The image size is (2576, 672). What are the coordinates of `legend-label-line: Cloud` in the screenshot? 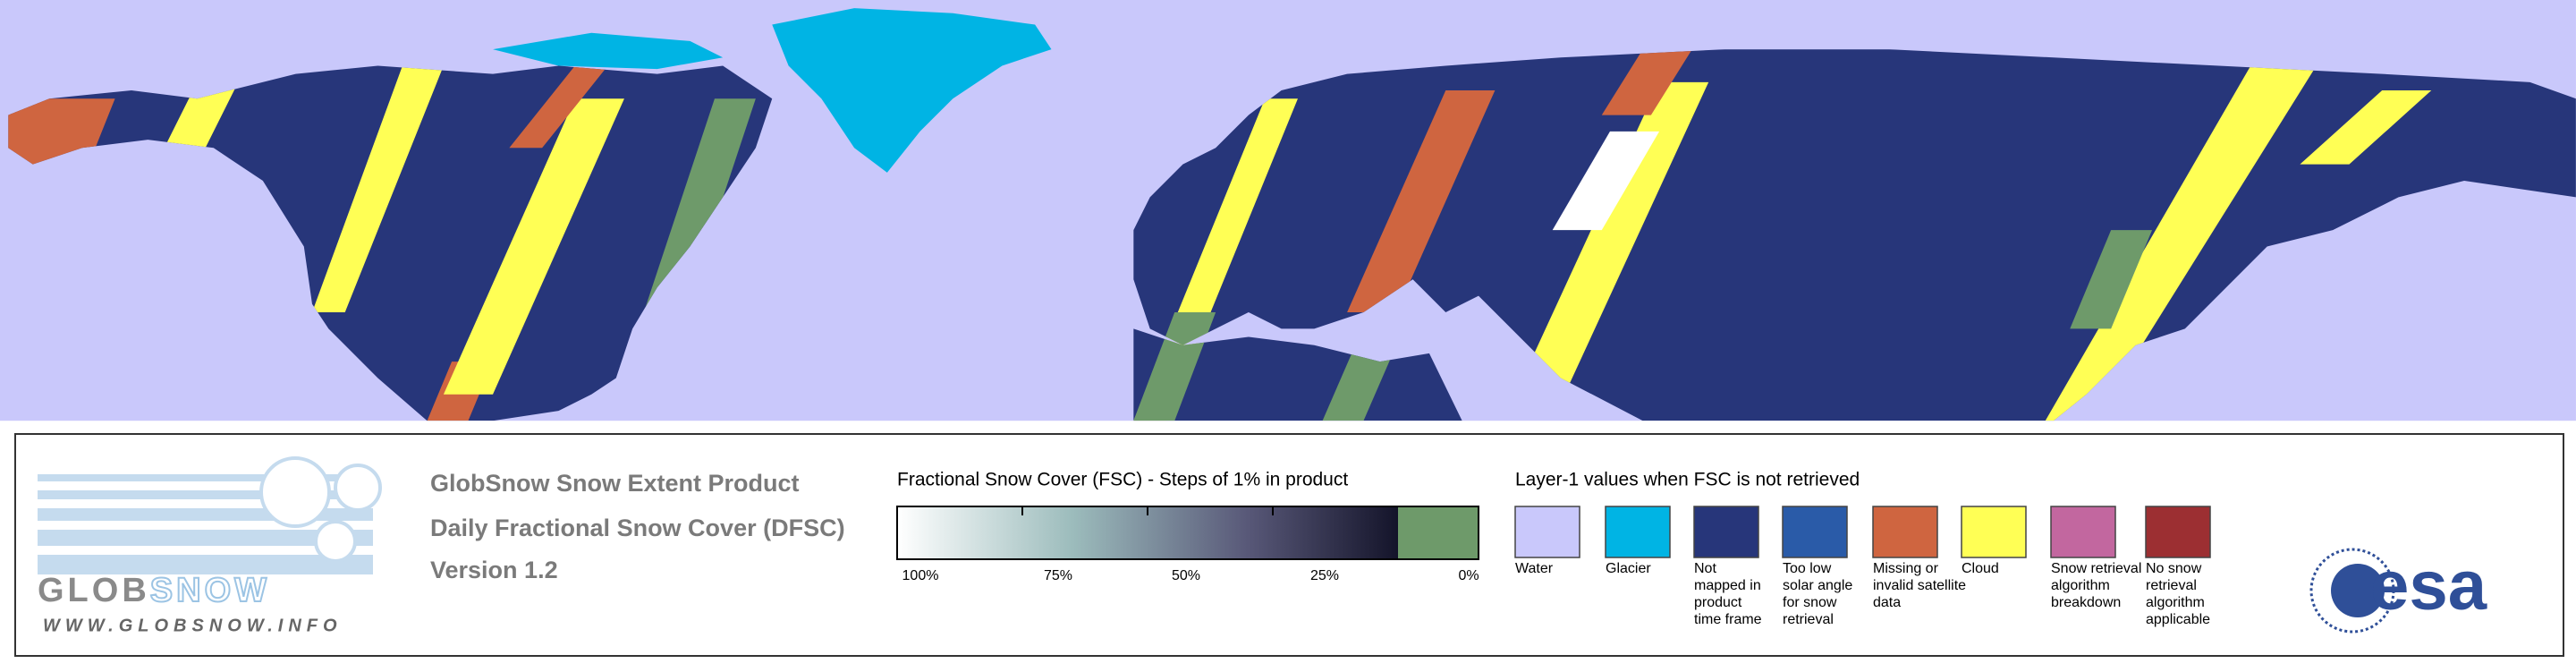 It's located at (1980, 568).